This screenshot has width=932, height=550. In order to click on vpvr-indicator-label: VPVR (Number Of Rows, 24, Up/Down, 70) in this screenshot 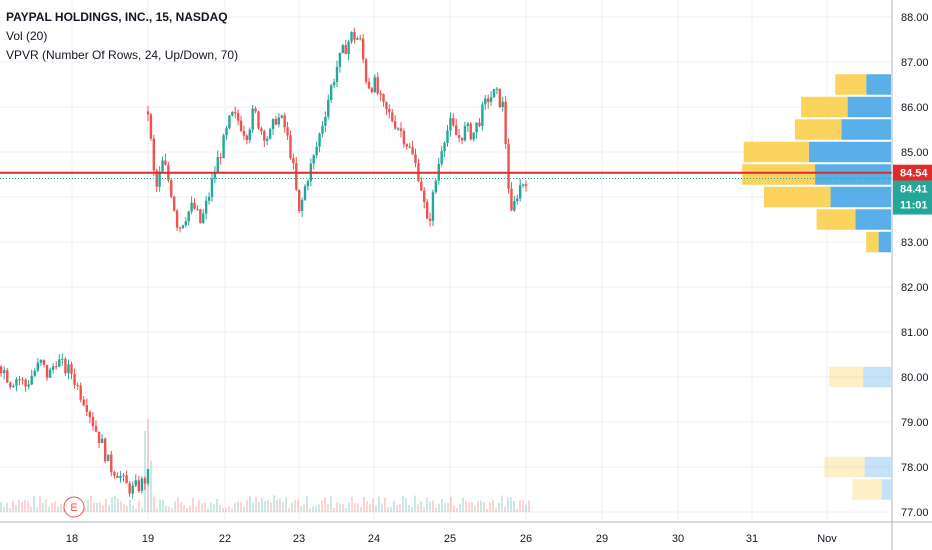, I will do `click(122, 55)`.